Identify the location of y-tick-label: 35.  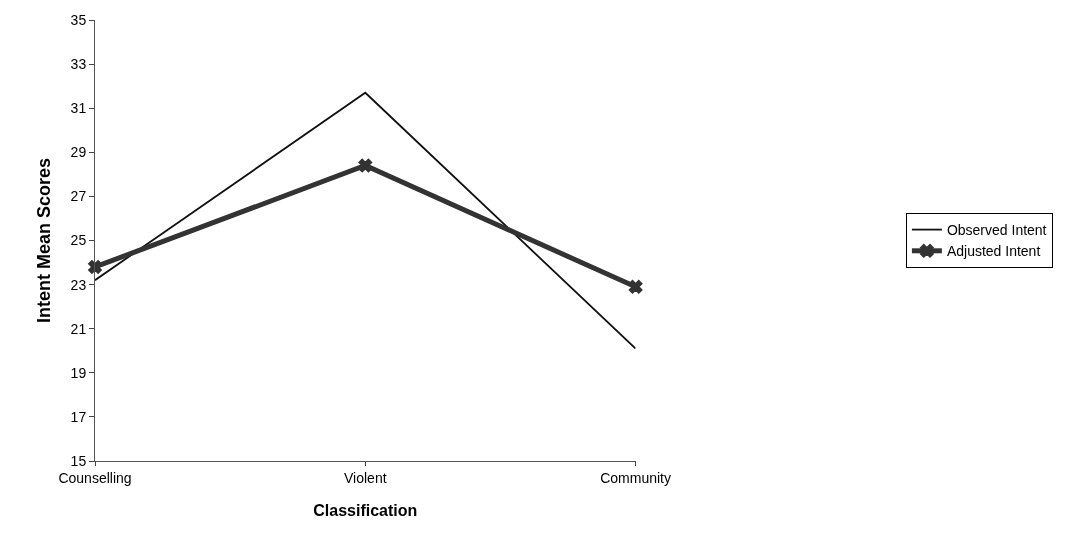
(78, 19).